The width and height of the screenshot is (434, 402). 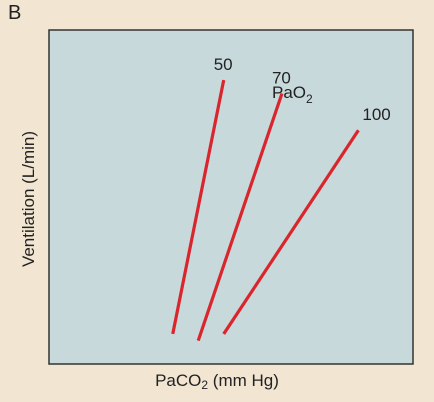 I want to click on series-label-50: 50, so click(x=223, y=64).